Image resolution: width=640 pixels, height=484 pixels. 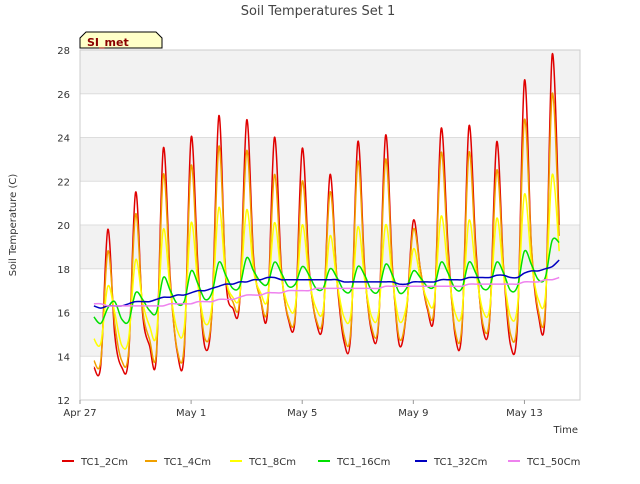 I want to click on y-tick-label: 22, so click(x=63, y=182).